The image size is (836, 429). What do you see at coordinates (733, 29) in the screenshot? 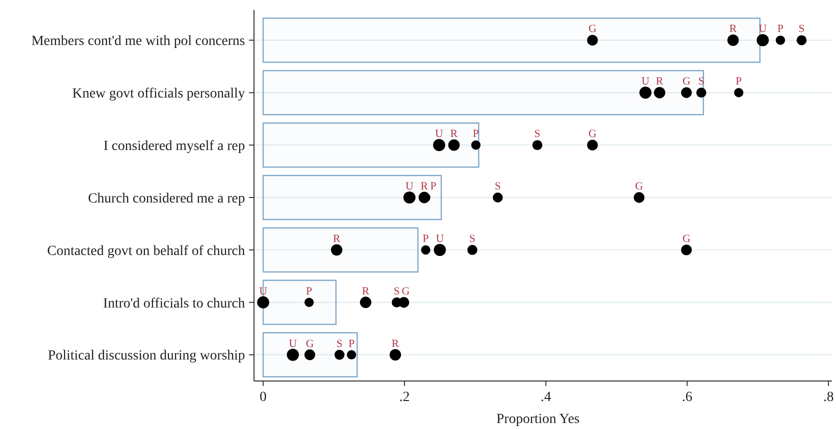
I see `series-label: R` at bounding box center [733, 29].